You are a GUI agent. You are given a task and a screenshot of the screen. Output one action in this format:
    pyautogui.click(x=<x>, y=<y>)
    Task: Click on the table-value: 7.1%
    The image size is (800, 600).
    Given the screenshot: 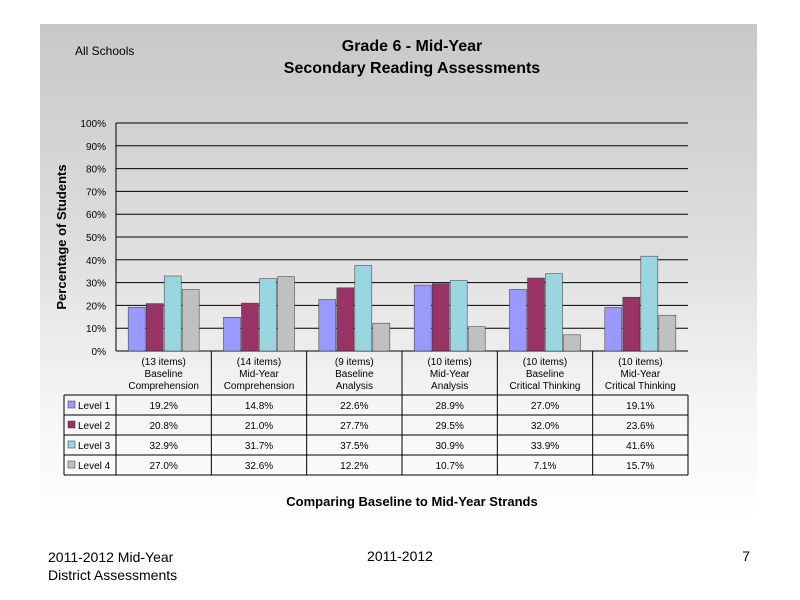 What is the action you would take?
    pyautogui.click(x=545, y=466)
    